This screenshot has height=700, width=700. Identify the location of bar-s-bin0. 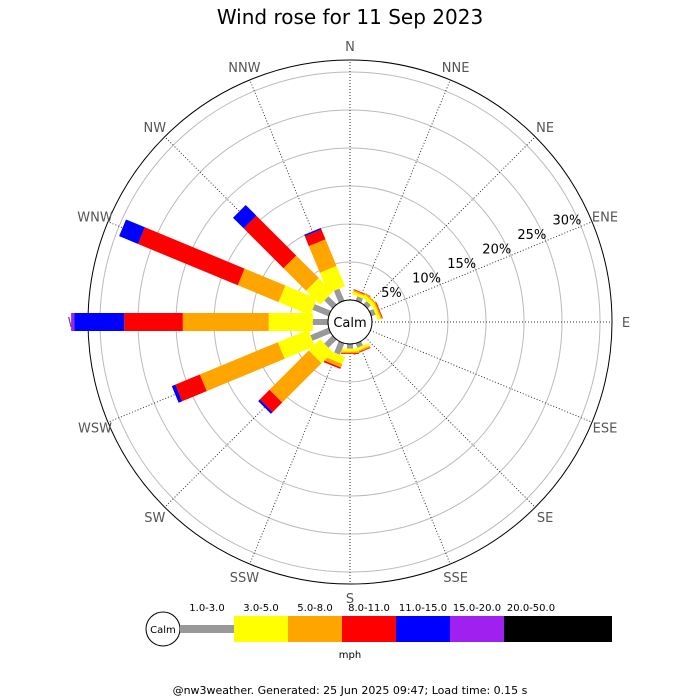
(350, 346).